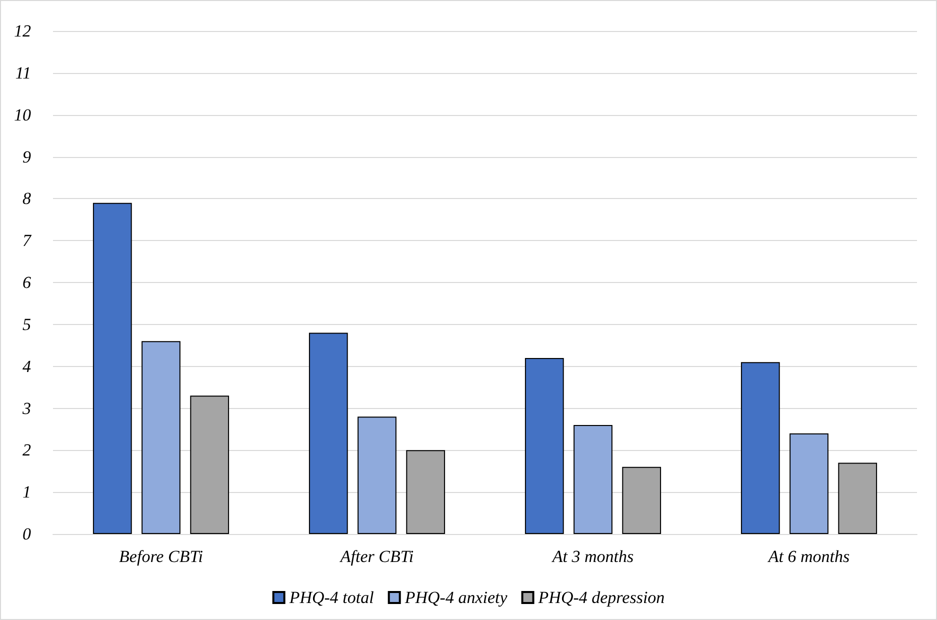 This screenshot has width=937, height=620. What do you see at coordinates (26, 492) in the screenshot?
I see `y-tick-label: 1` at bounding box center [26, 492].